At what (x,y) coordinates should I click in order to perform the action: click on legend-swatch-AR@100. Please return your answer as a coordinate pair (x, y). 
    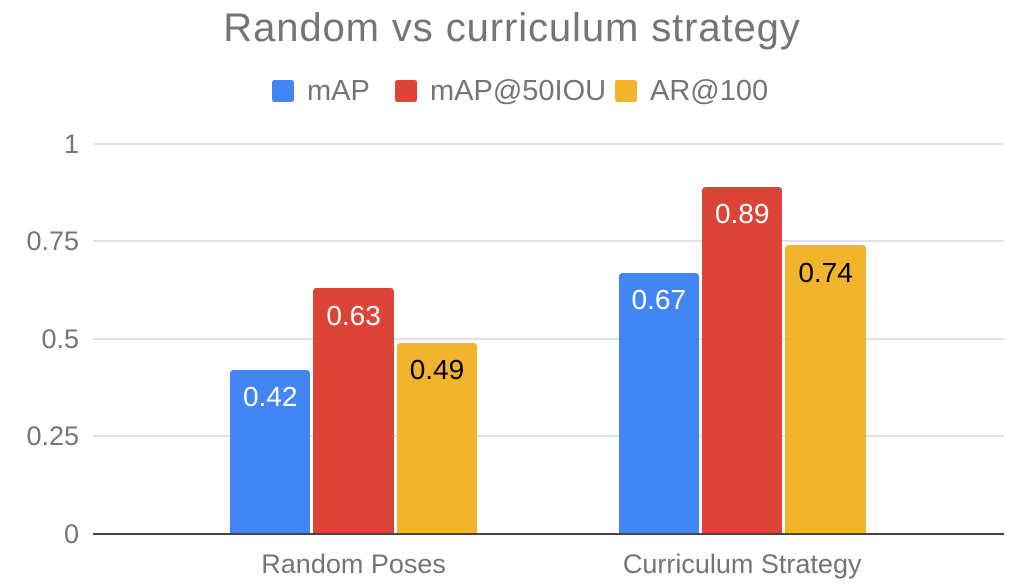
    Looking at the image, I should click on (626, 90).